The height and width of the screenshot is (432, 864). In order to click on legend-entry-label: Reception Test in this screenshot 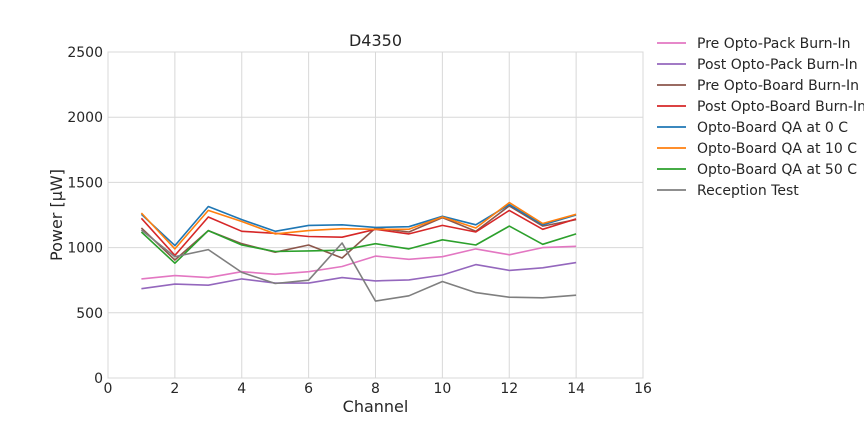, I will do `click(748, 191)`.